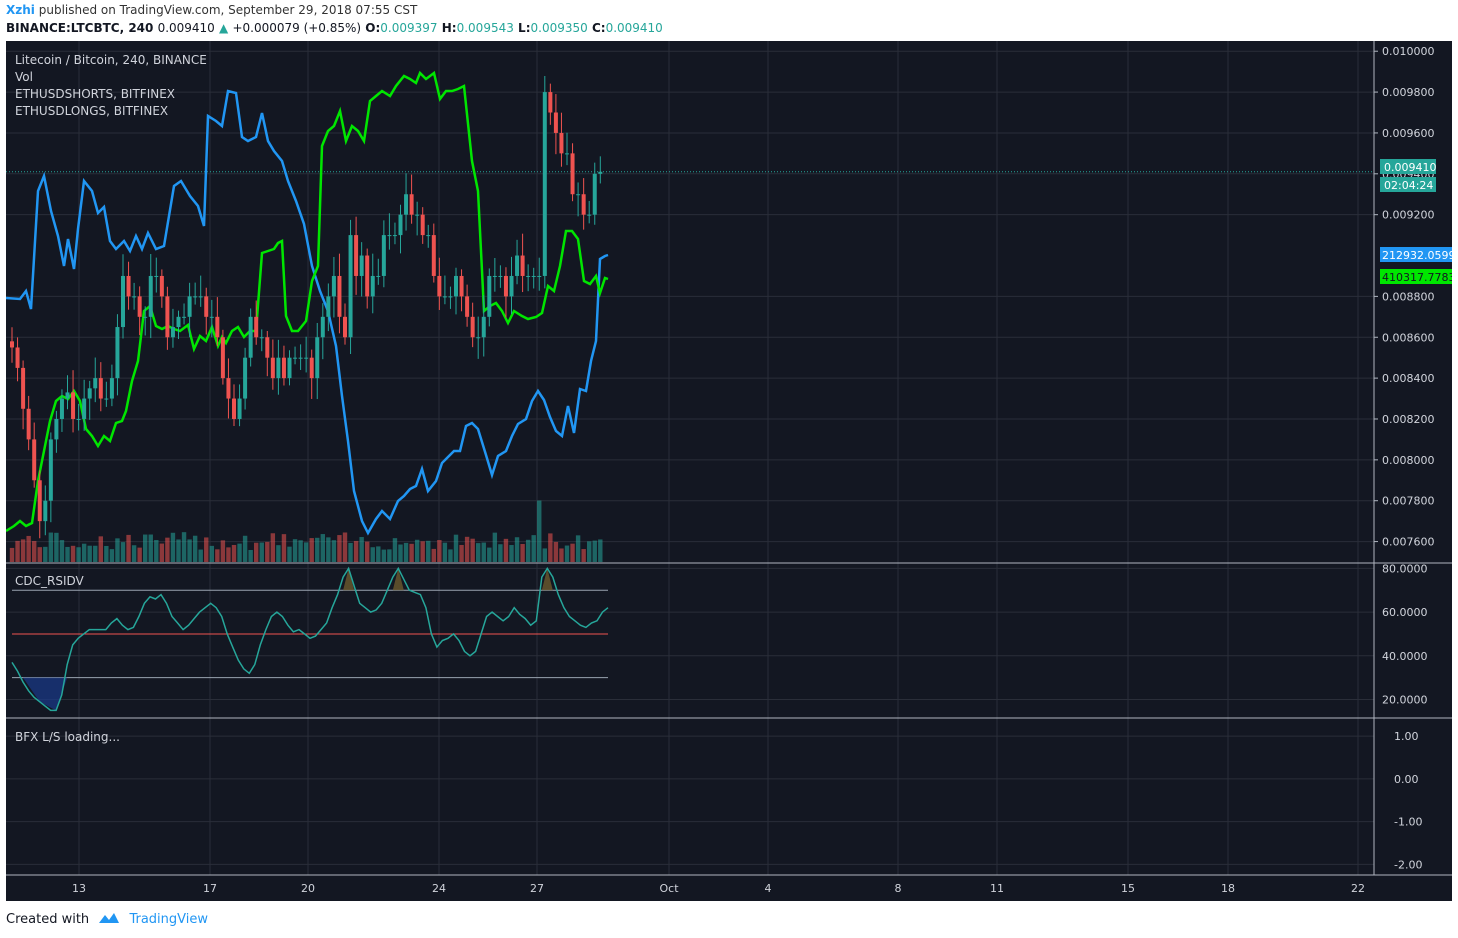 This screenshot has height=938, width=1458. Describe the element at coordinates (1408, 337) in the screenshot. I see `y-tick-label: 0.008600` at that location.